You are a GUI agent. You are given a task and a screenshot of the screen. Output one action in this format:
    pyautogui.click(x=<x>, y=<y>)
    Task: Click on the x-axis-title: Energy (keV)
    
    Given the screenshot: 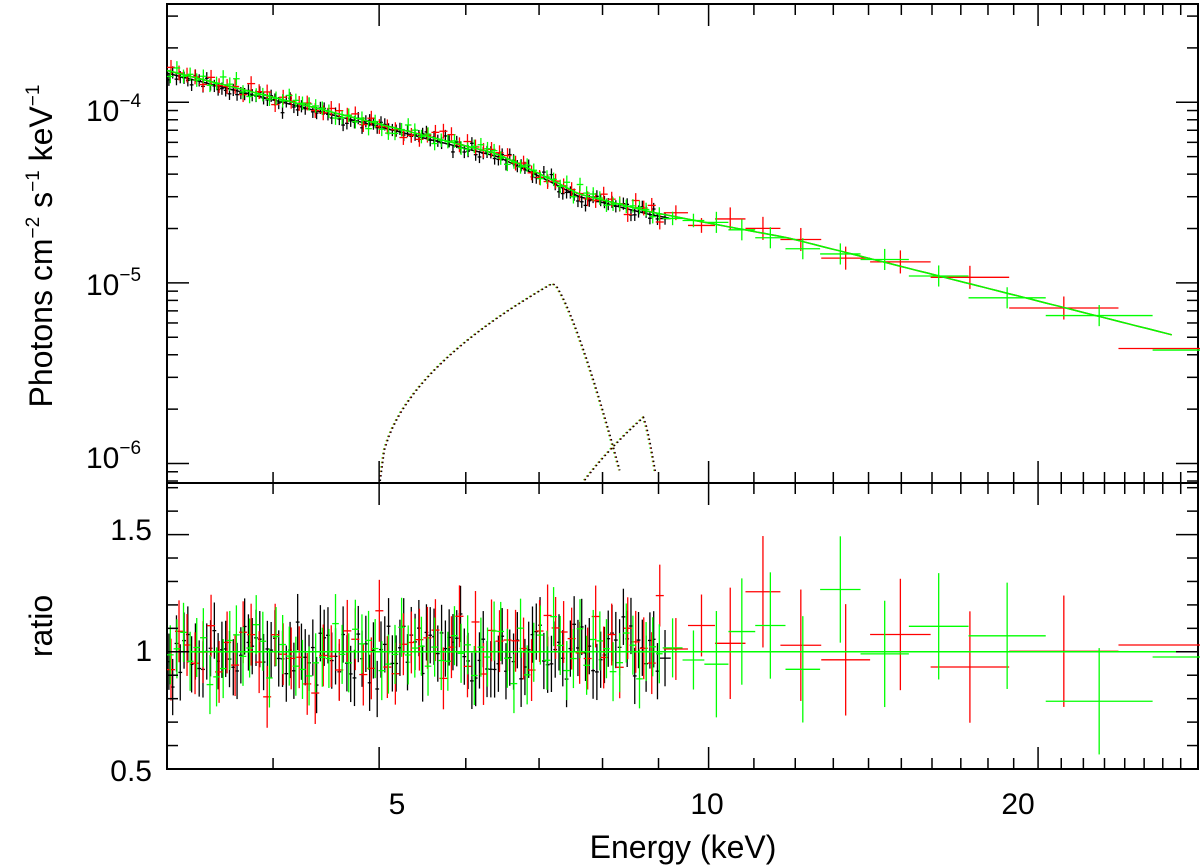 What is the action you would take?
    pyautogui.click(x=683, y=847)
    